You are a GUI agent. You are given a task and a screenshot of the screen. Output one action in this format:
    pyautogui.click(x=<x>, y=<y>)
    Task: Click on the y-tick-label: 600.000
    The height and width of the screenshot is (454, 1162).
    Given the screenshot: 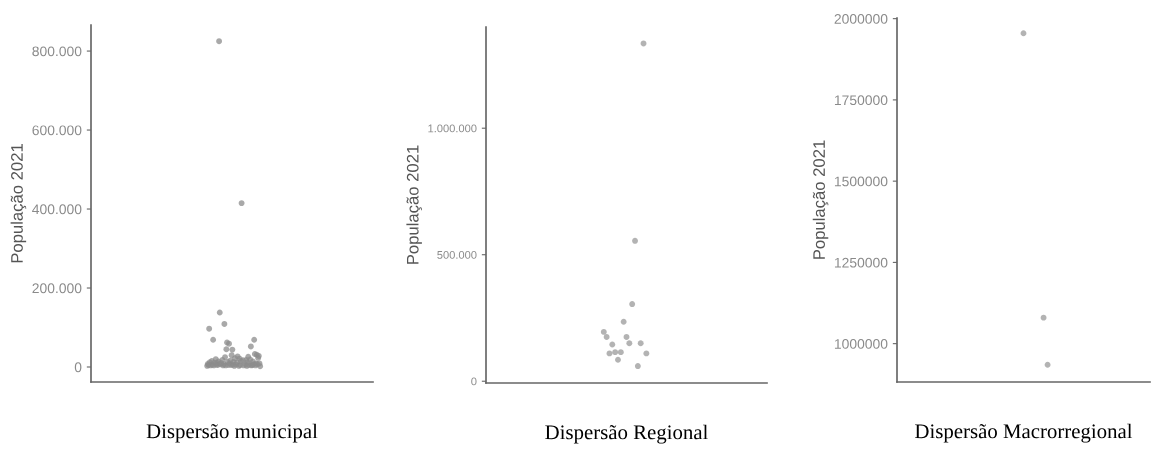 What is the action you would take?
    pyautogui.click(x=57, y=130)
    